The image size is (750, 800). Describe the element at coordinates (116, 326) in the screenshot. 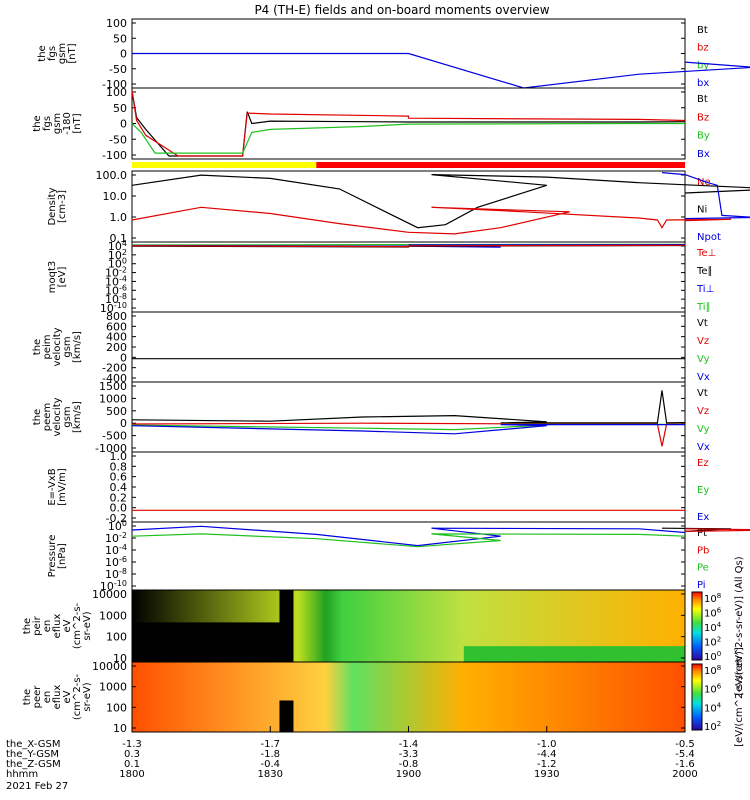

I see `y-tick-label: 600` at that location.